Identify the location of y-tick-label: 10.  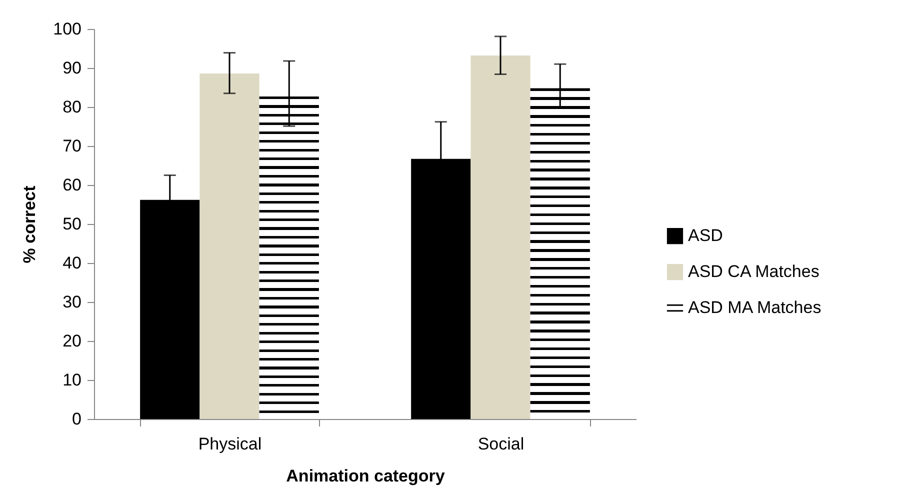
(72, 380).